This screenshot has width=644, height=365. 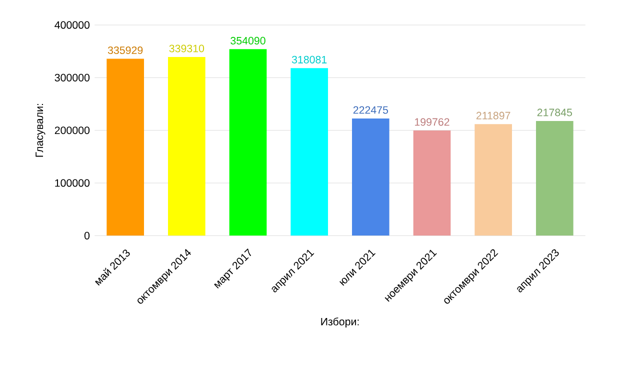 I want to click on y-tick-label: 0, so click(x=87, y=236).